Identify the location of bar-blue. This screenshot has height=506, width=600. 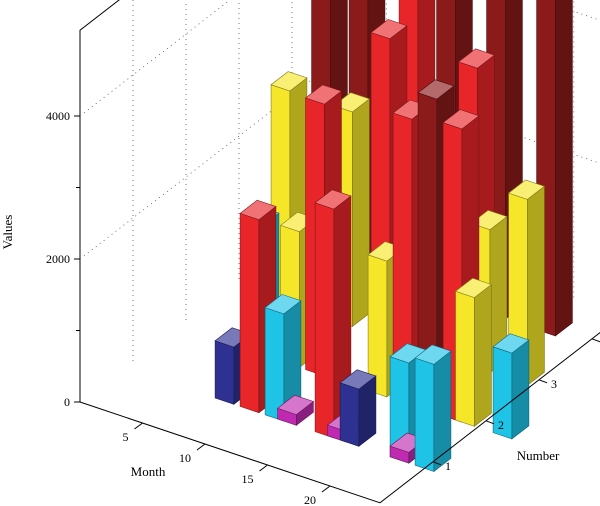
(358, 408).